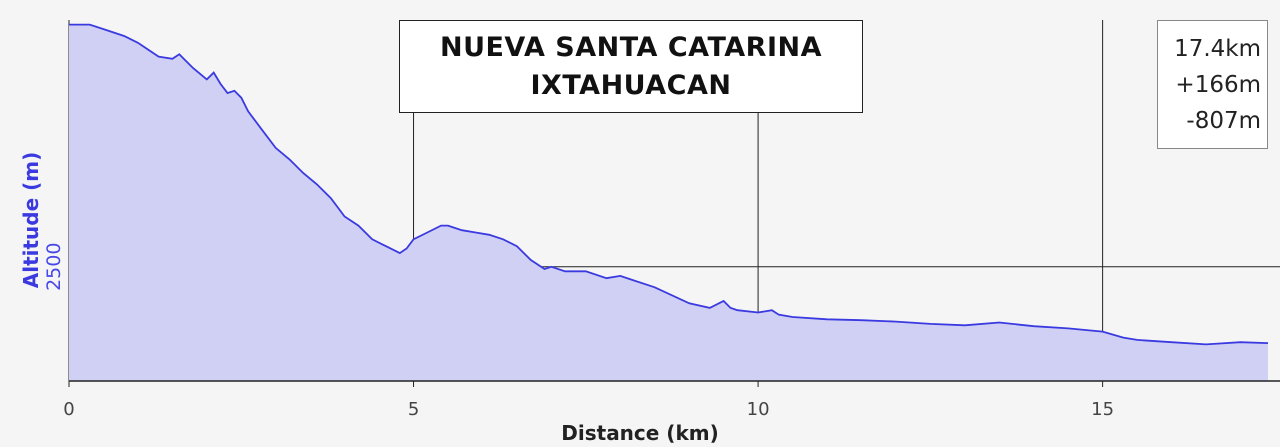 The height and width of the screenshot is (447, 1280). I want to click on x-tick-label-5: 5, so click(413, 409).